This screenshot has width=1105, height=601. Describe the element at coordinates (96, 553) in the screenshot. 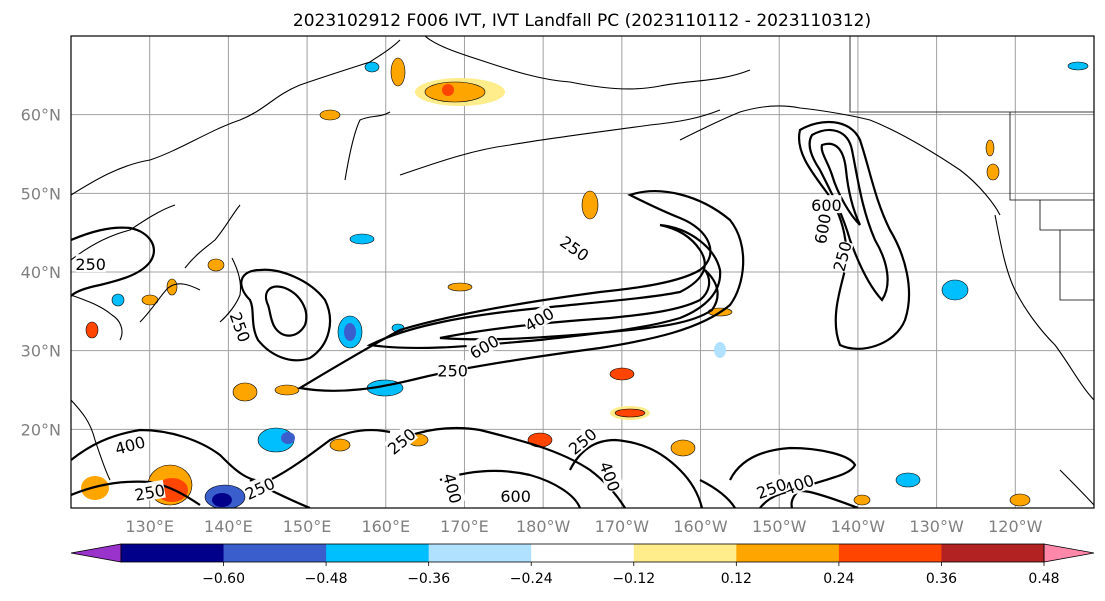

I see `colorbar-extend-low` at that location.